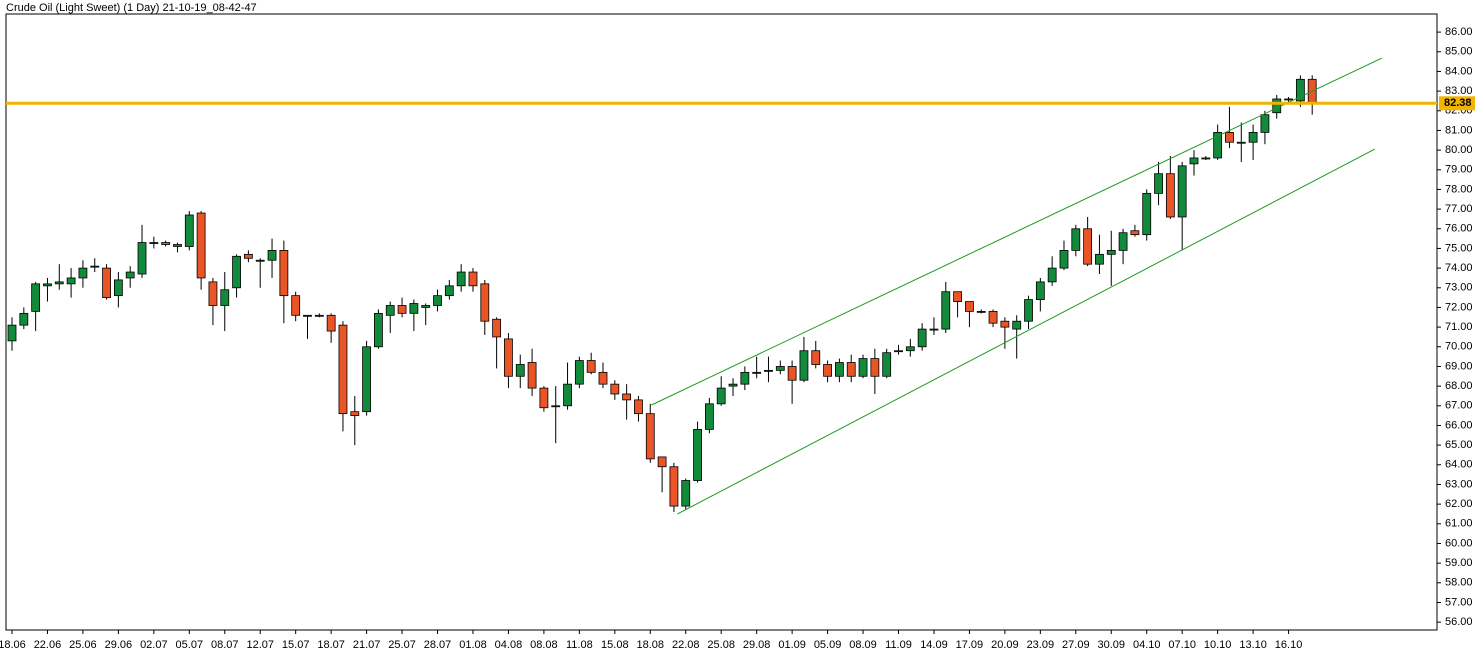 This screenshot has width=1484, height=671. I want to click on x-tick-label: 01.09, so click(792, 645).